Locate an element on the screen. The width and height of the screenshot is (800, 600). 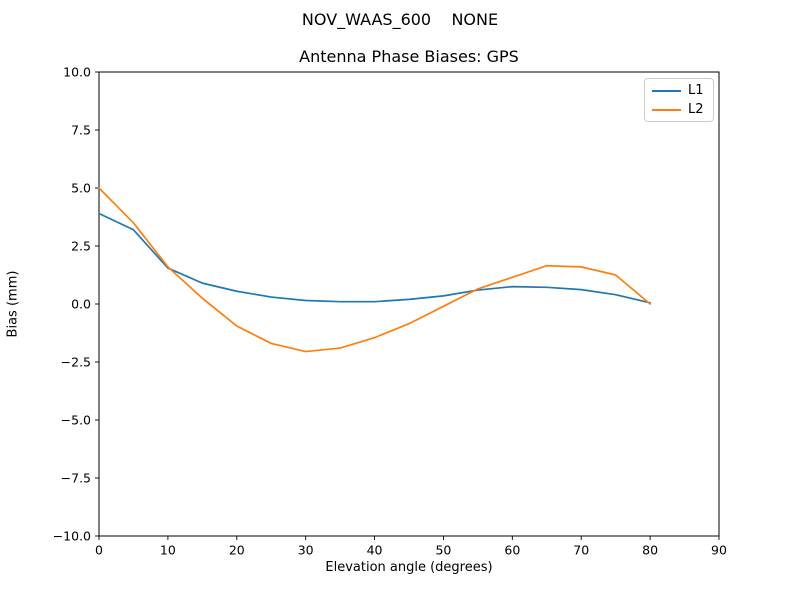
y-tick-label: −10.0 is located at coordinates (72, 536).